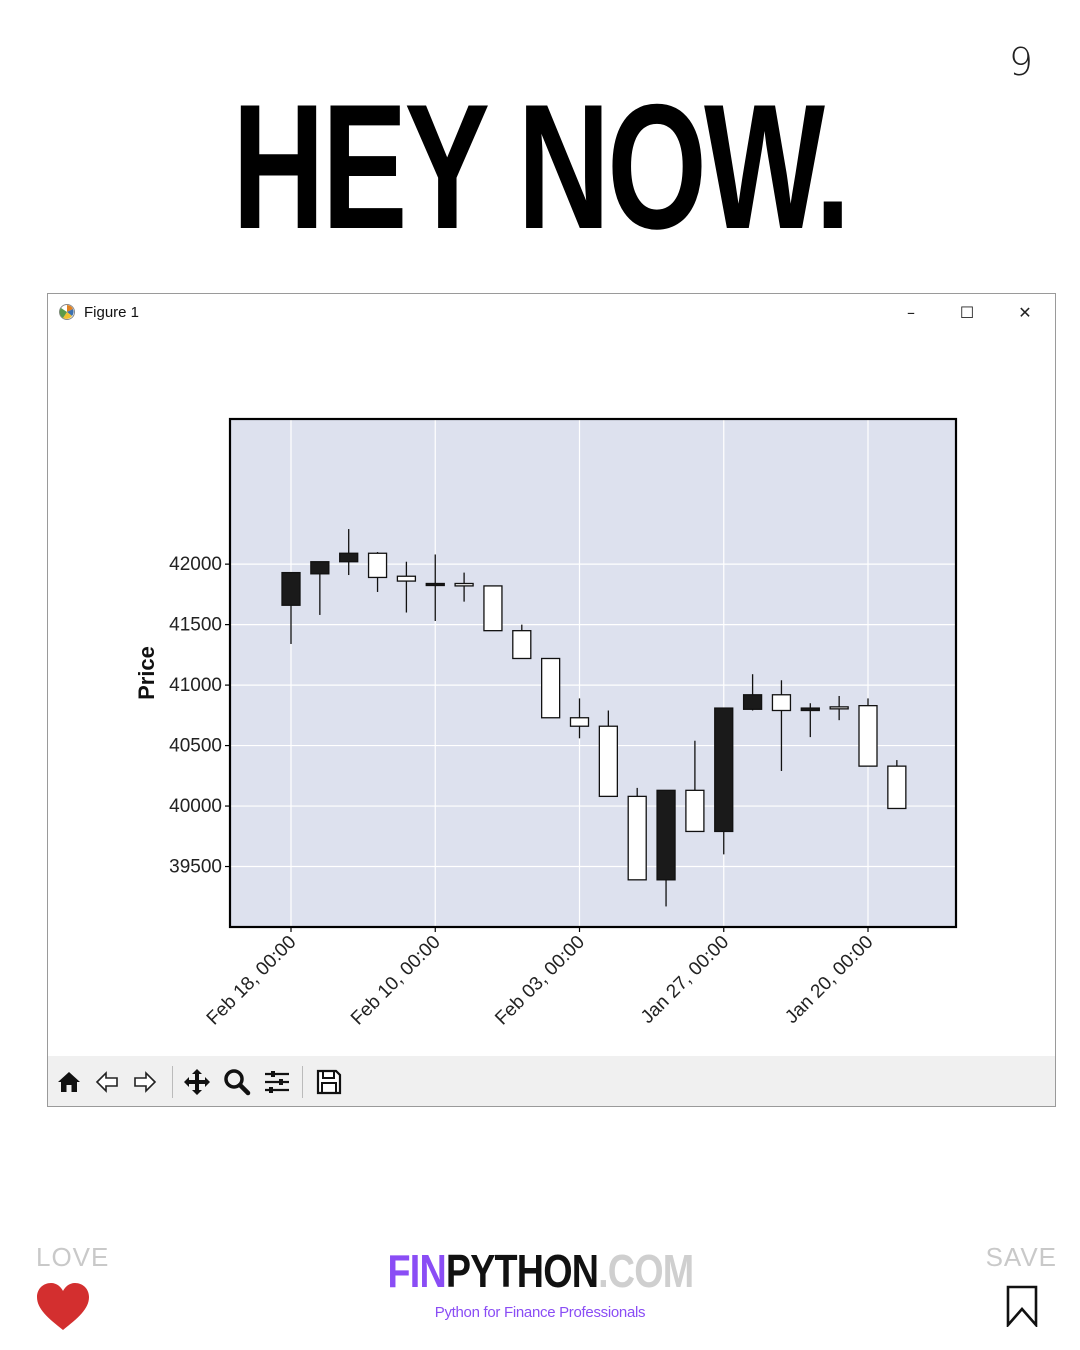 The width and height of the screenshot is (1080, 1350). I want to click on back-button, so click(107, 1082).